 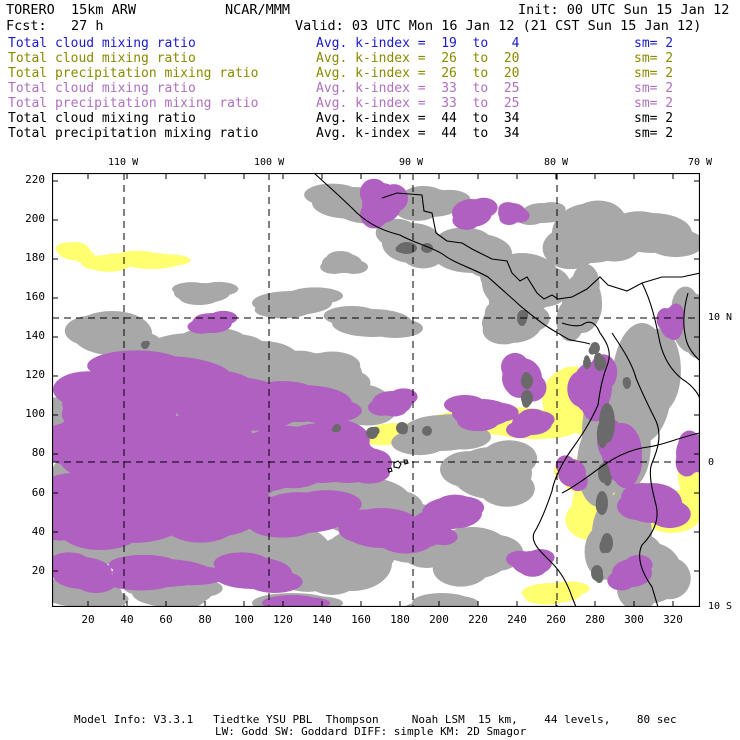 I want to click on lat-label: 0, so click(x=711, y=462).